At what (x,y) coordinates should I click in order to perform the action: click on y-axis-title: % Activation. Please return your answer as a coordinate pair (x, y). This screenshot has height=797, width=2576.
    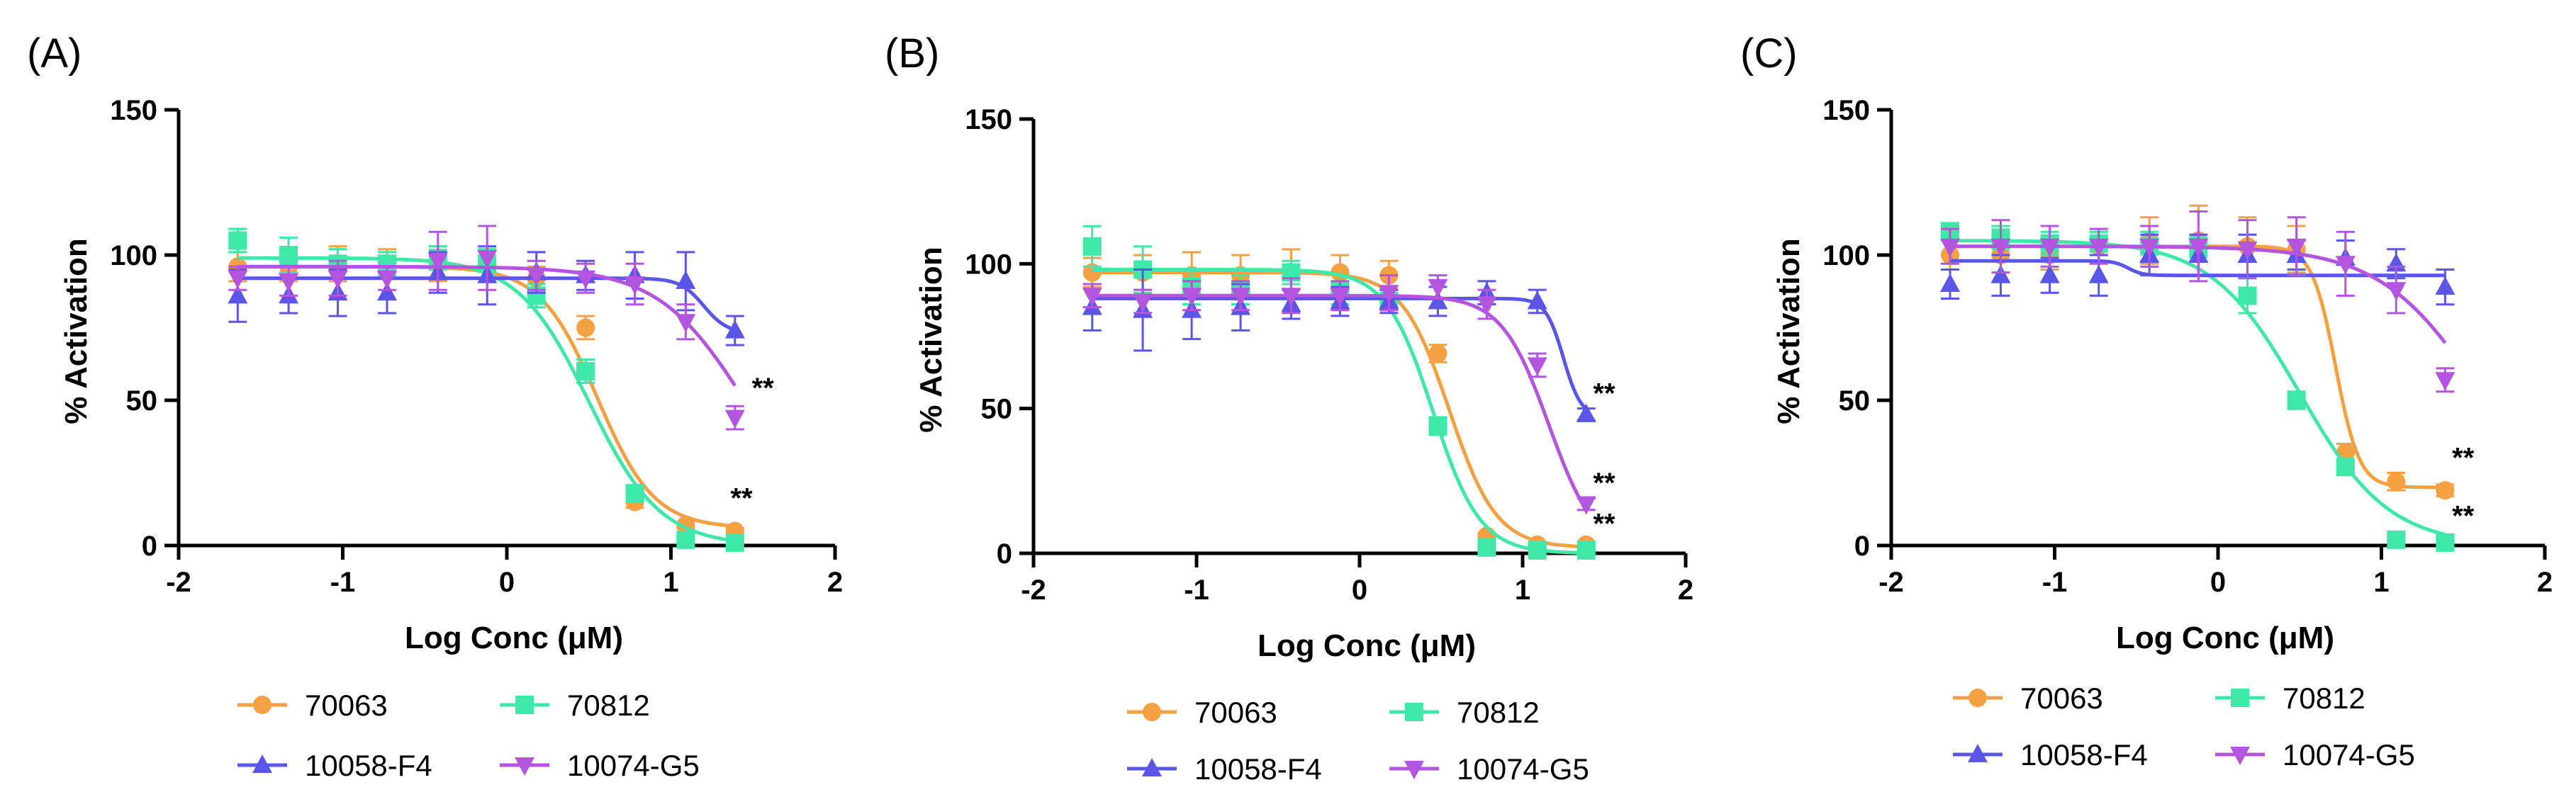
    Looking at the image, I should click on (1788, 331).